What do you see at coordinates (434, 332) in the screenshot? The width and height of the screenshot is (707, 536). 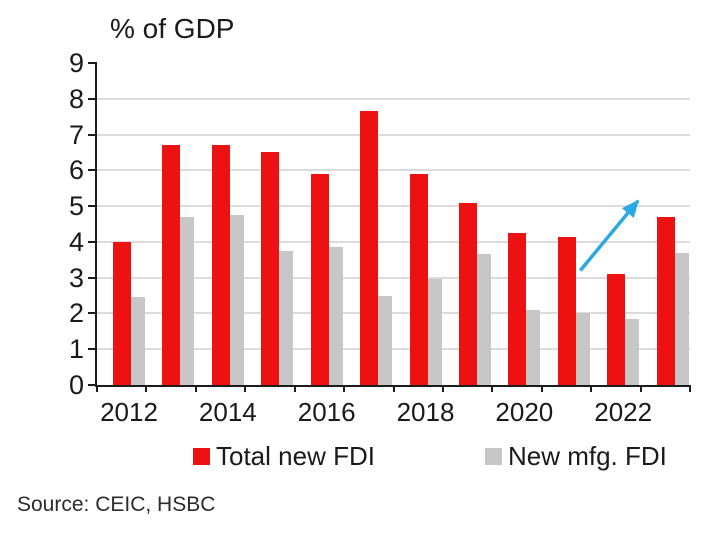 I see `bar-new-mfg-fdi-2018` at bounding box center [434, 332].